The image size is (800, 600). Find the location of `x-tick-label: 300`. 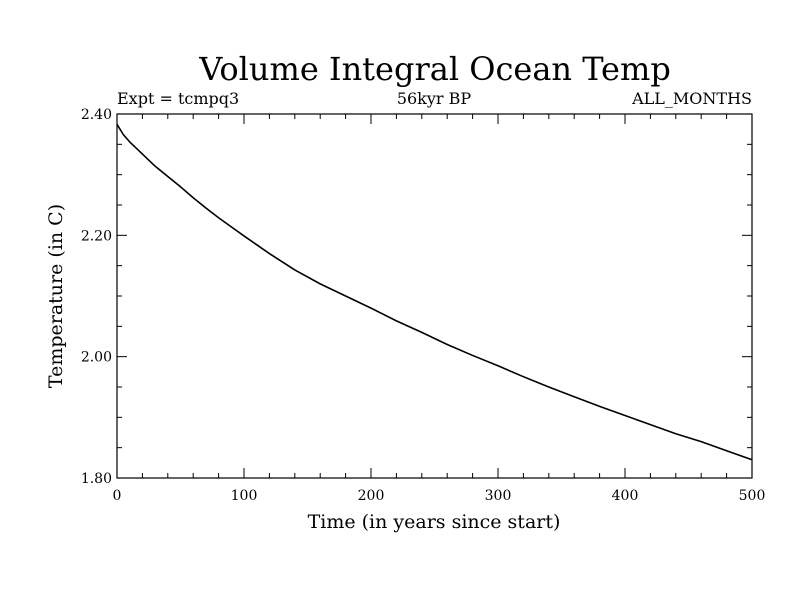

x-tick-label: 300 is located at coordinates (498, 496).